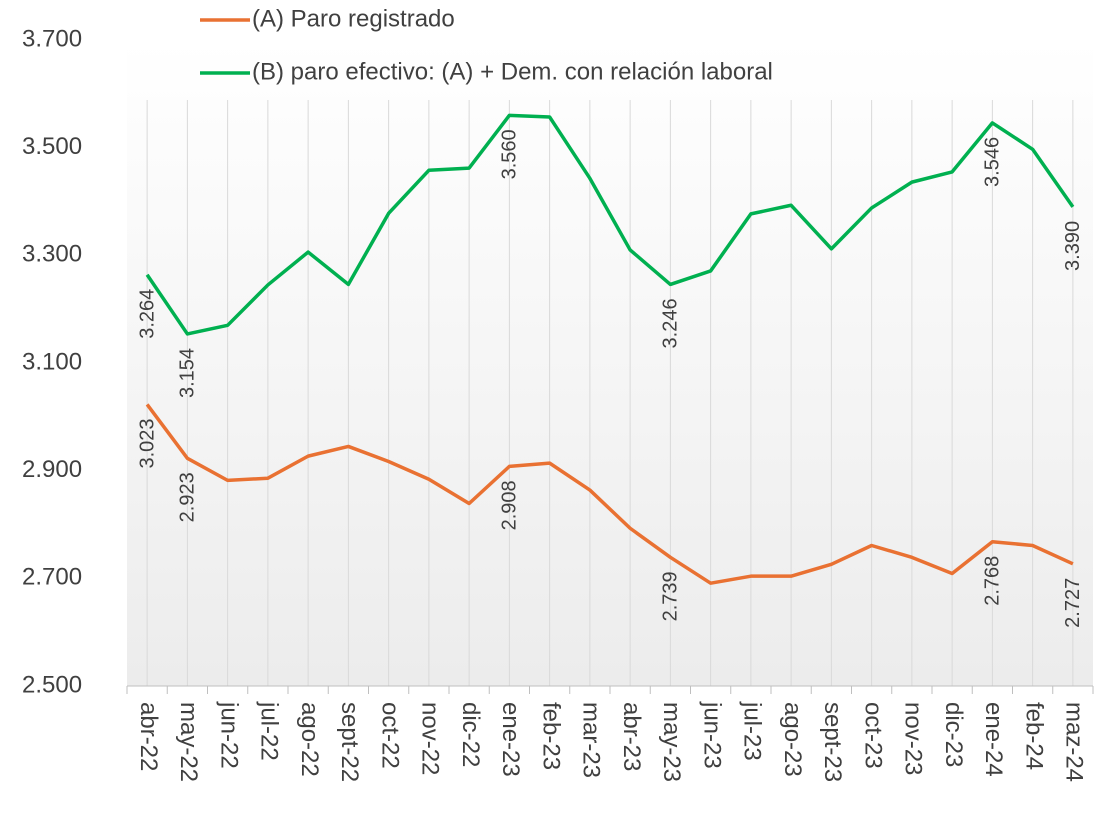 This screenshot has width=1106, height=814. I want to click on legend-label: (A) Paro registrado, so click(353, 18).